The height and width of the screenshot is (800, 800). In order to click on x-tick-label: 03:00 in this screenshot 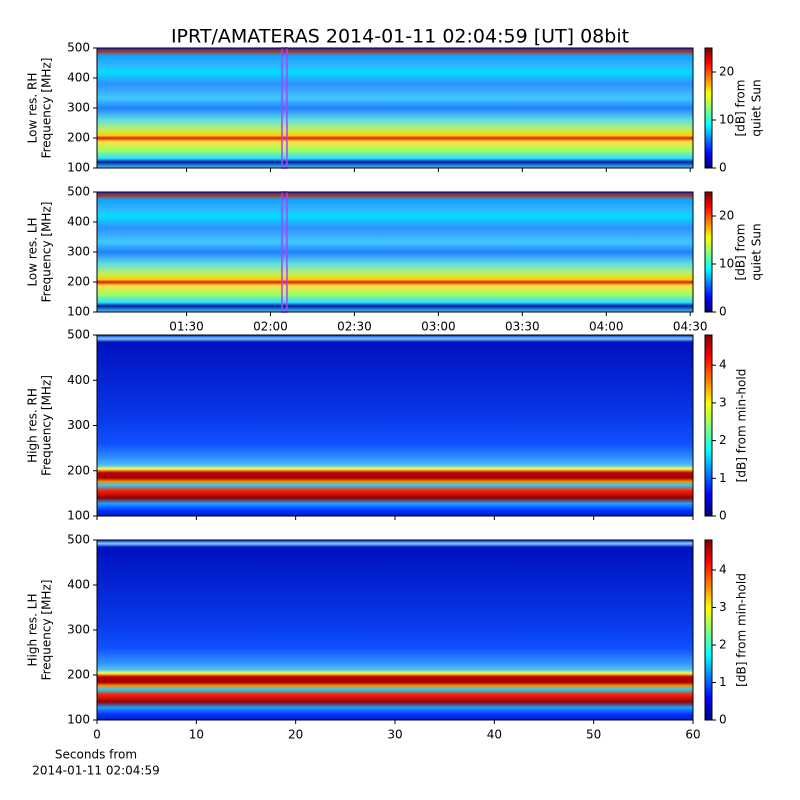, I will do `click(438, 327)`.